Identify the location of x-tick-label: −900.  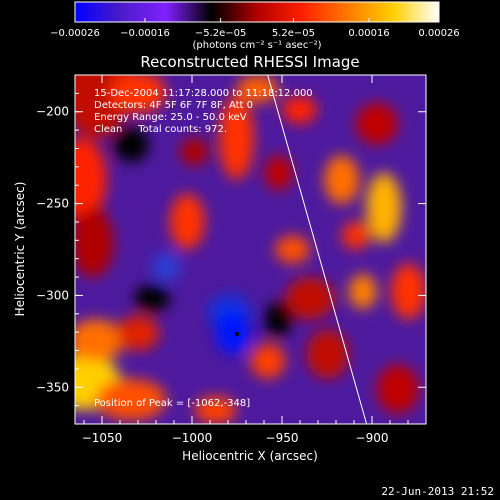
(372, 438).